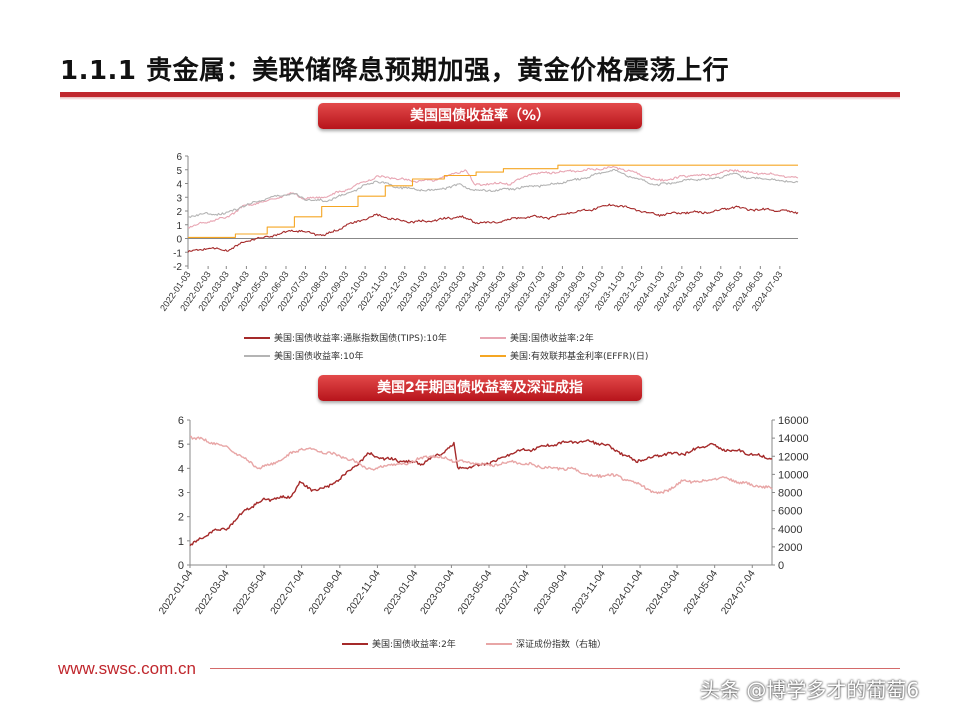  I want to click on chart2-x-tick-label: 2024-01-04, so click(626, 592).